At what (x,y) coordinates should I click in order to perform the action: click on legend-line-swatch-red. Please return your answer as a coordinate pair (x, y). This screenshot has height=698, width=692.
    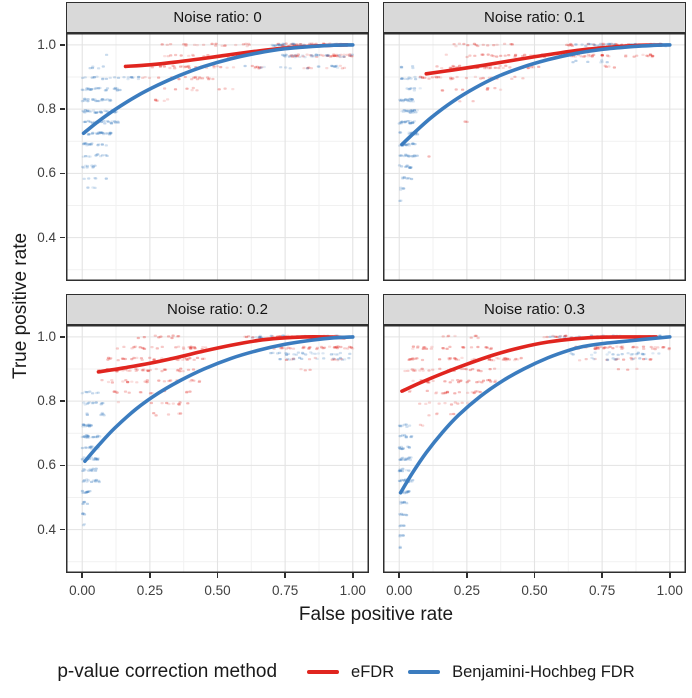
    Looking at the image, I should click on (323, 672).